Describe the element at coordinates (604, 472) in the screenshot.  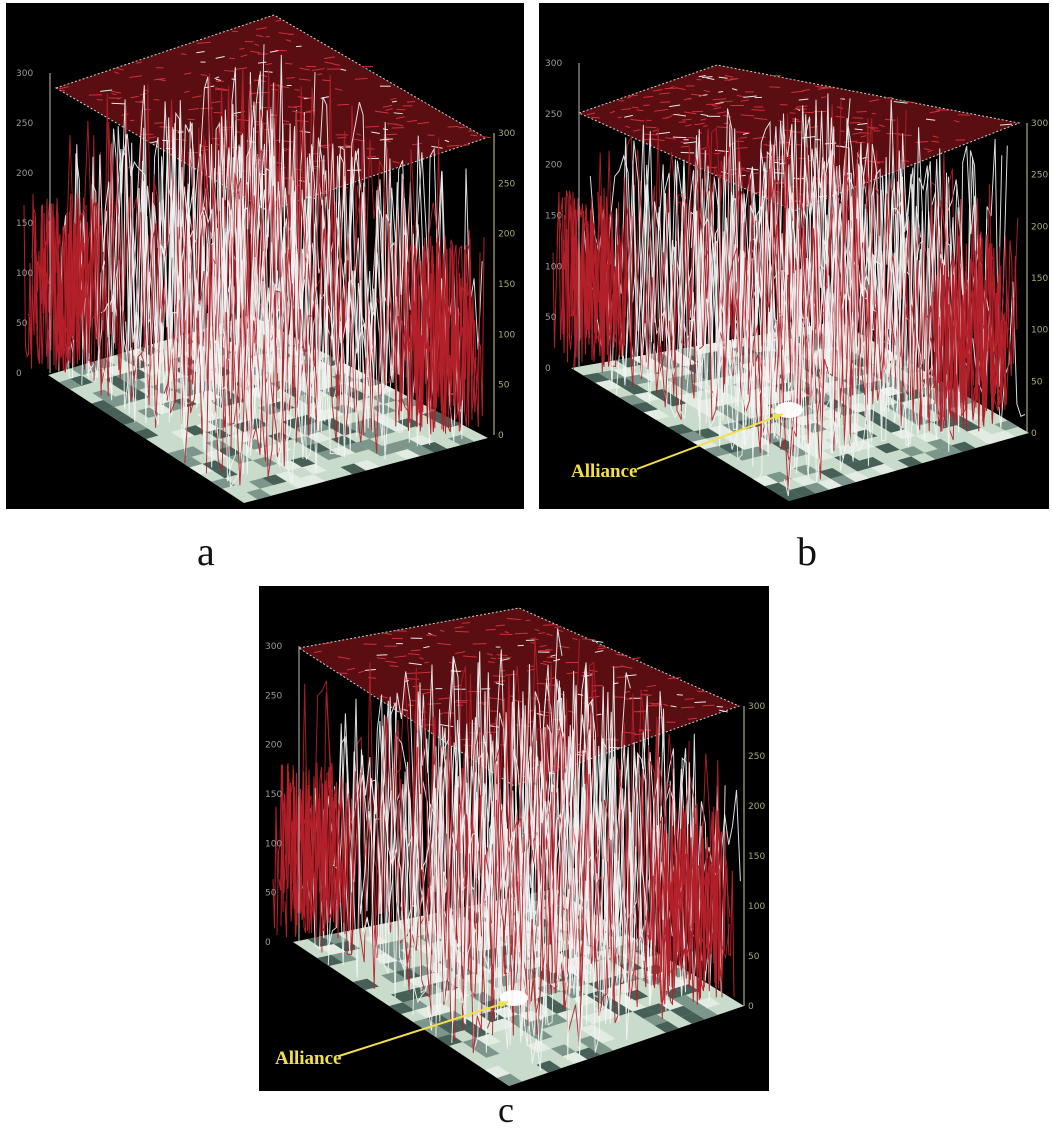
I see `panel-b-alliance-label: Alliance` at that location.